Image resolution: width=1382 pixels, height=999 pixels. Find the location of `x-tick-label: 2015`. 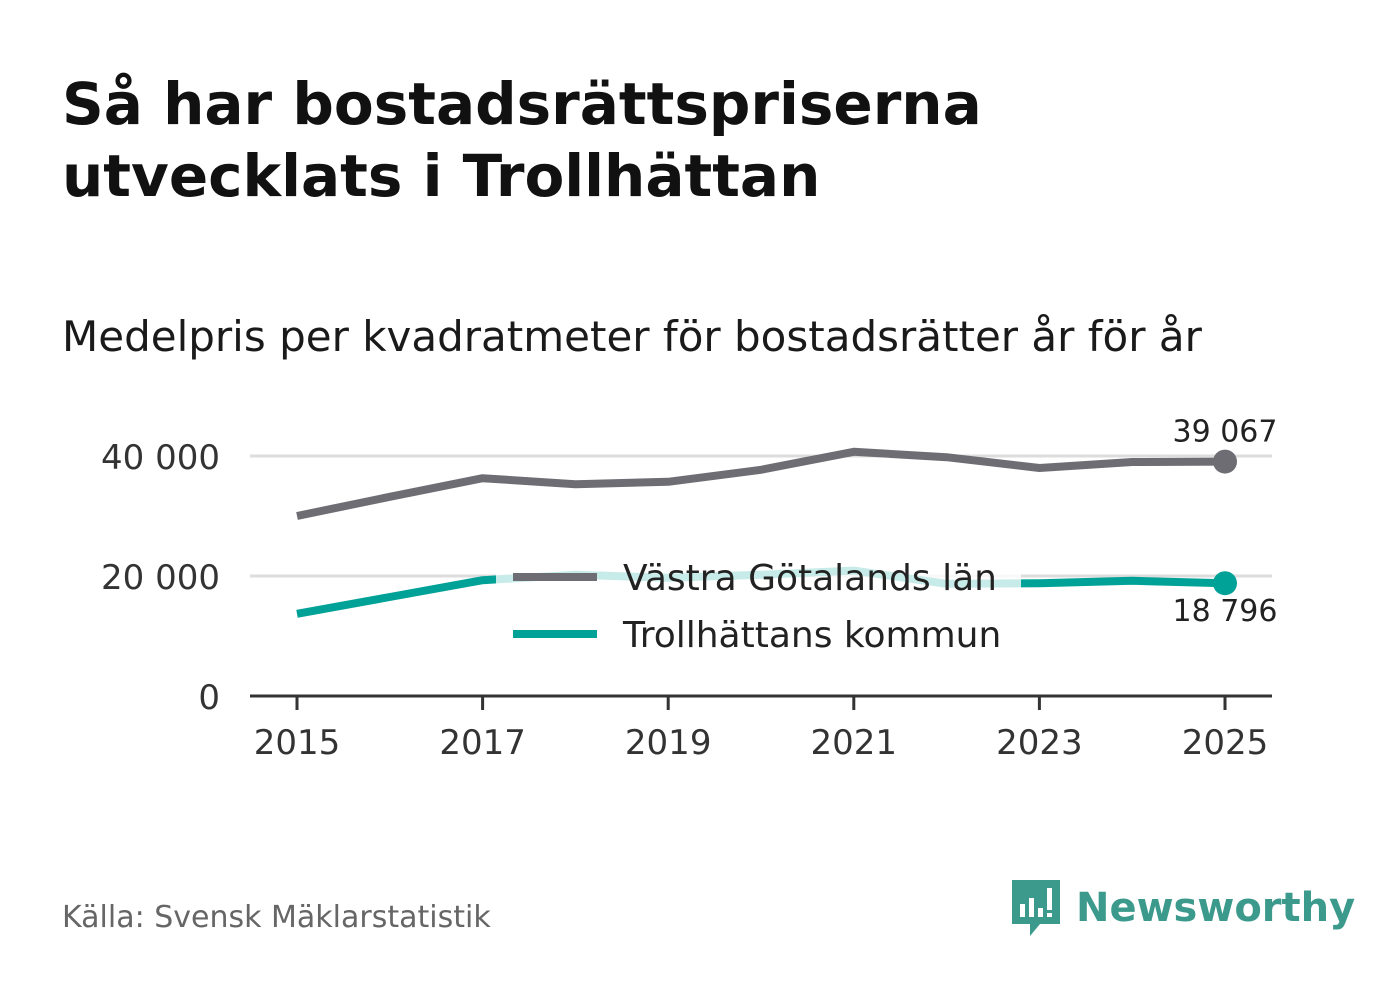

x-tick-label: 2015 is located at coordinates (297, 743).